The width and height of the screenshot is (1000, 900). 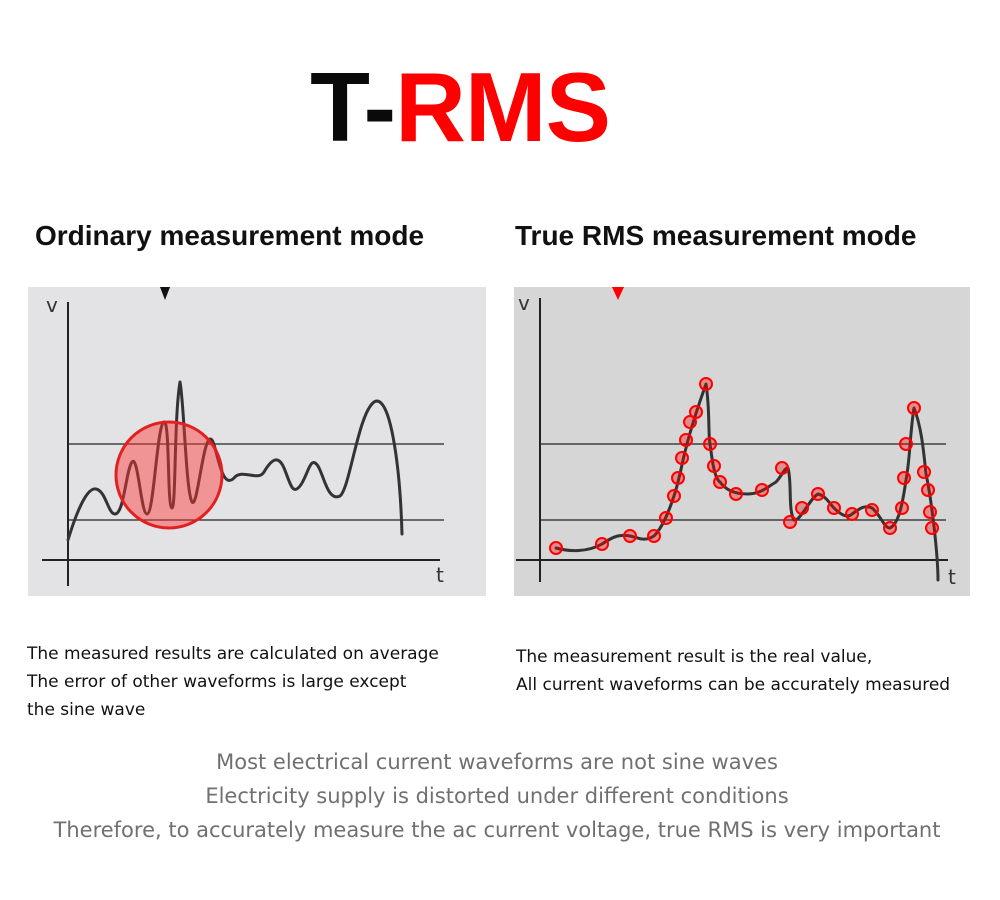 I want to click on ordinary-description-line: the sine wave, so click(x=86, y=710).